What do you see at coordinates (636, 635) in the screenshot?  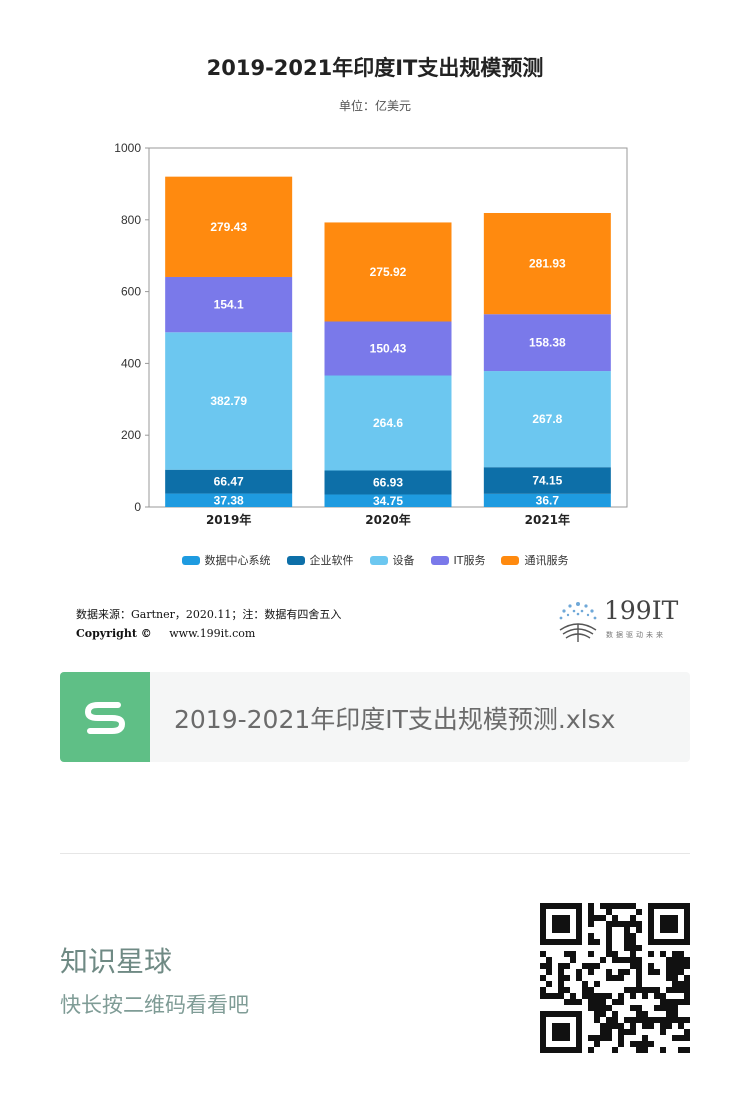 I see `brand-slogan: 数据驱动未来` at bounding box center [636, 635].